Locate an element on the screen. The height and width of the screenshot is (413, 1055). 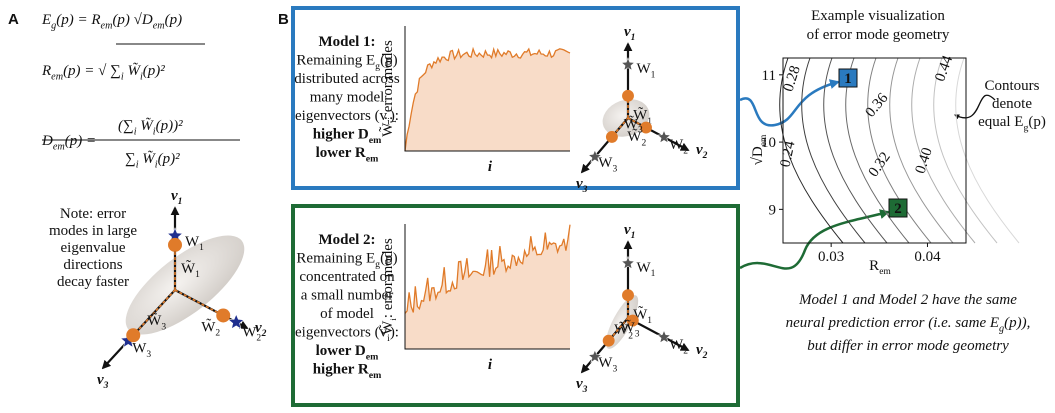
text-part: eigenvectors (v is located at coordinates (341, 116).